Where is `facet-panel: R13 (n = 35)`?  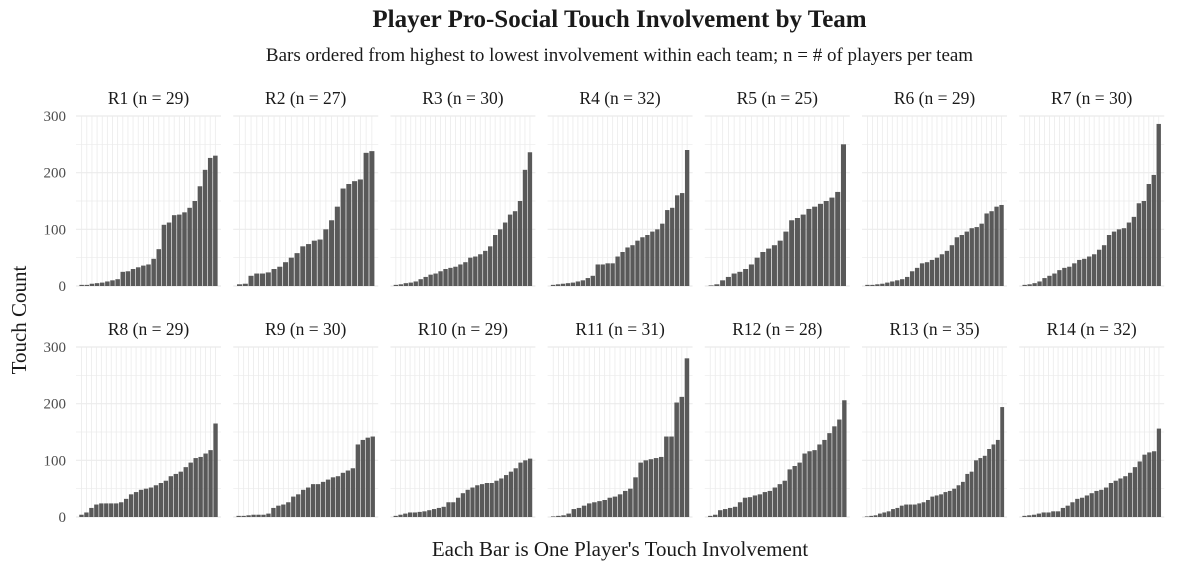 facet-panel: R13 (n = 35) is located at coordinates (934, 418).